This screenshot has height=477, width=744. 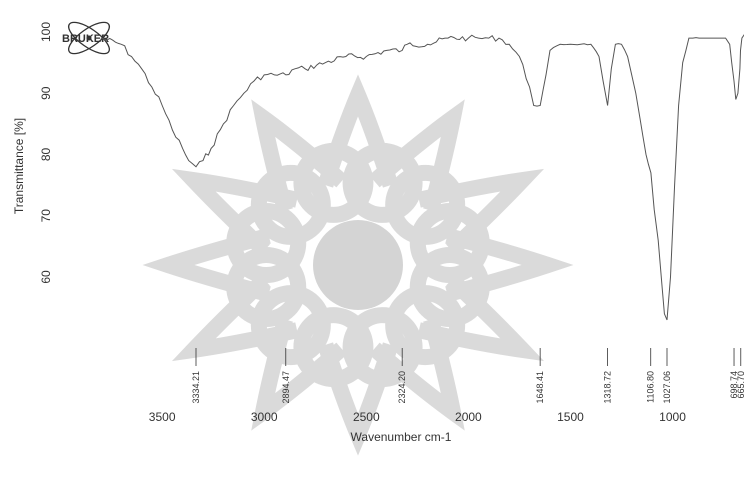 I want to click on bruker-logo: BRUKER, so click(x=86, y=38).